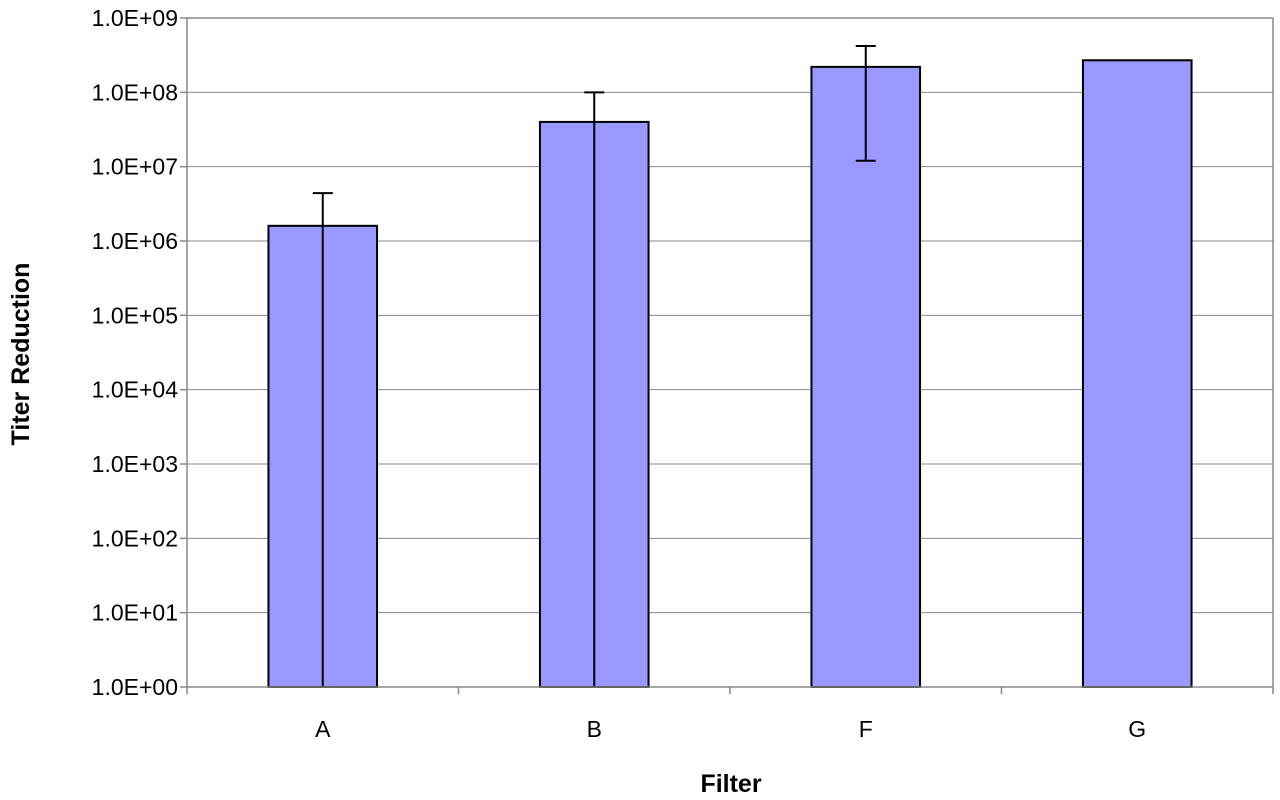 The width and height of the screenshot is (1280, 800). What do you see at coordinates (135, 241) in the screenshot?
I see `y-tick-label: 1.0E+06` at bounding box center [135, 241].